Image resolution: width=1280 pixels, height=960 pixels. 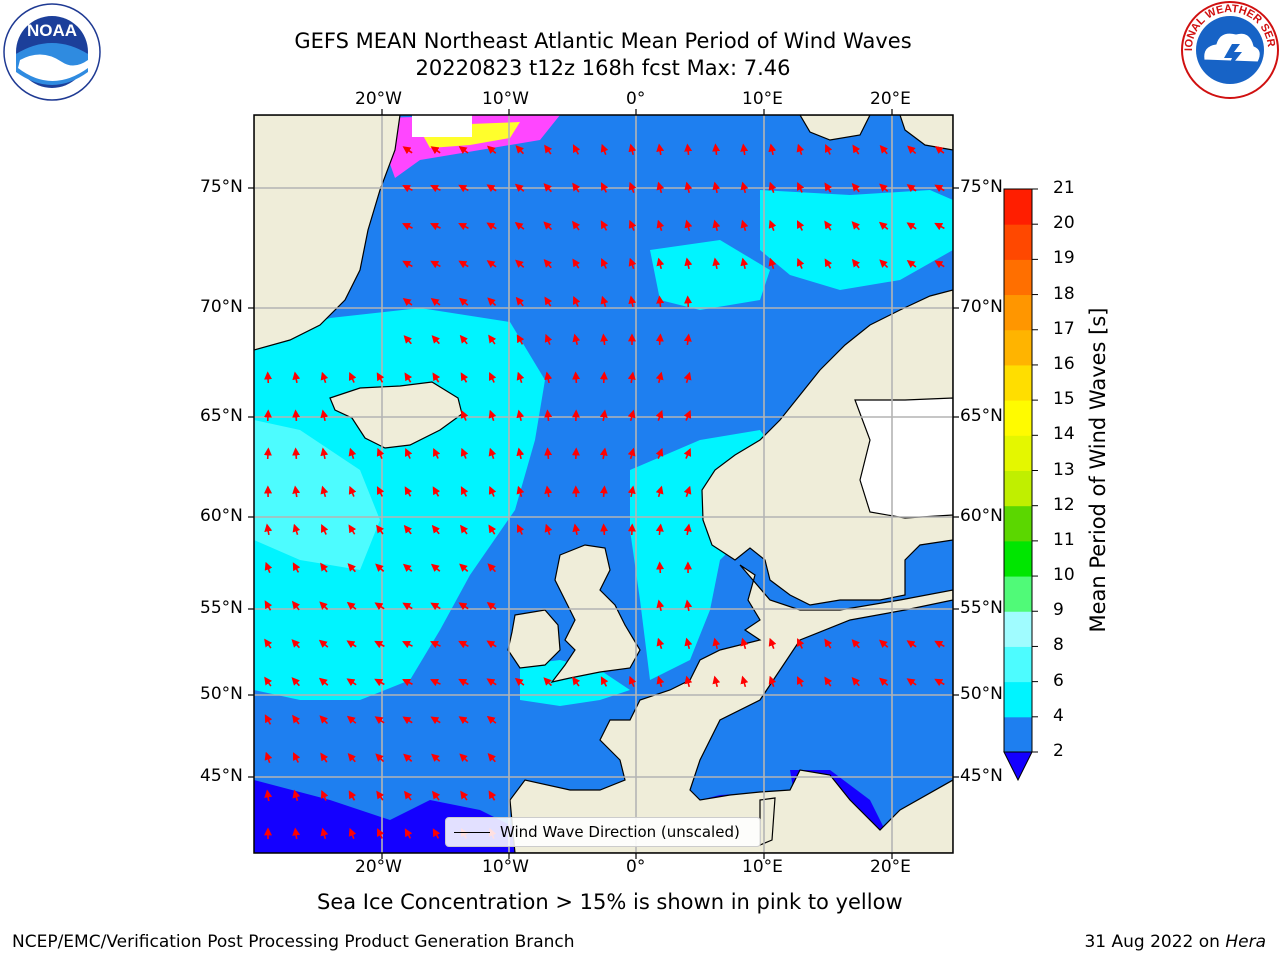 I want to click on colorbar-tick-label: 4, so click(x=1058, y=715).